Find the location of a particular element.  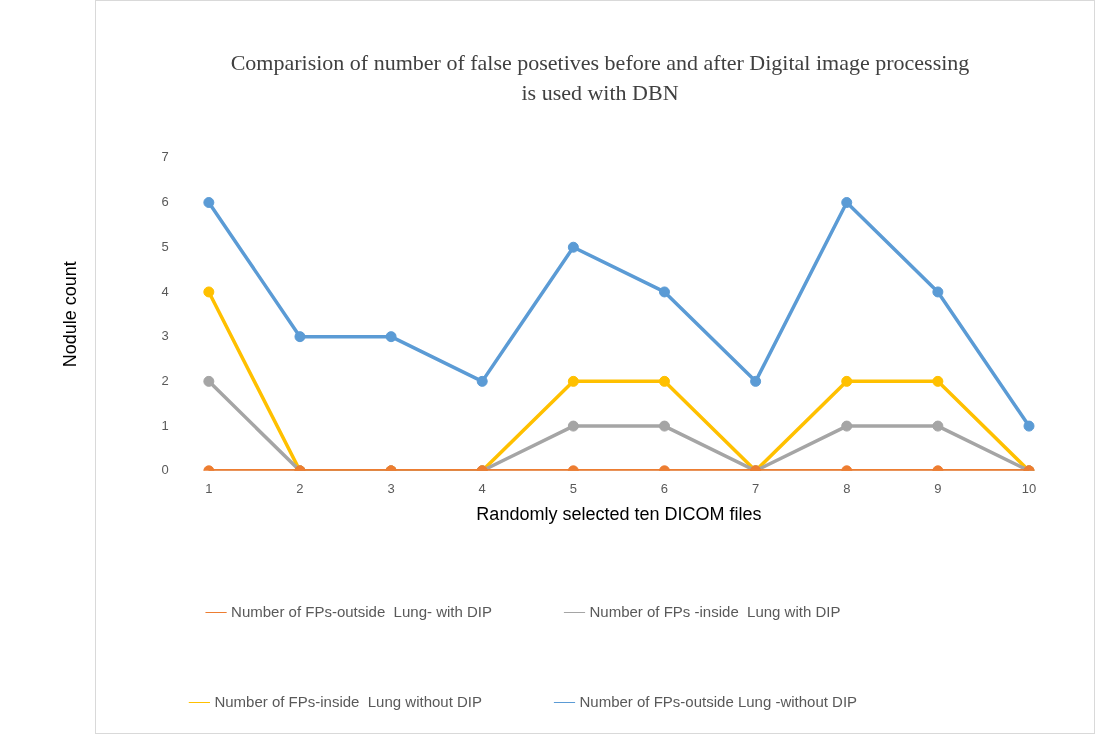

legend-label: Number of FPs-outside Lung- with DIP is located at coordinates (362, 611).